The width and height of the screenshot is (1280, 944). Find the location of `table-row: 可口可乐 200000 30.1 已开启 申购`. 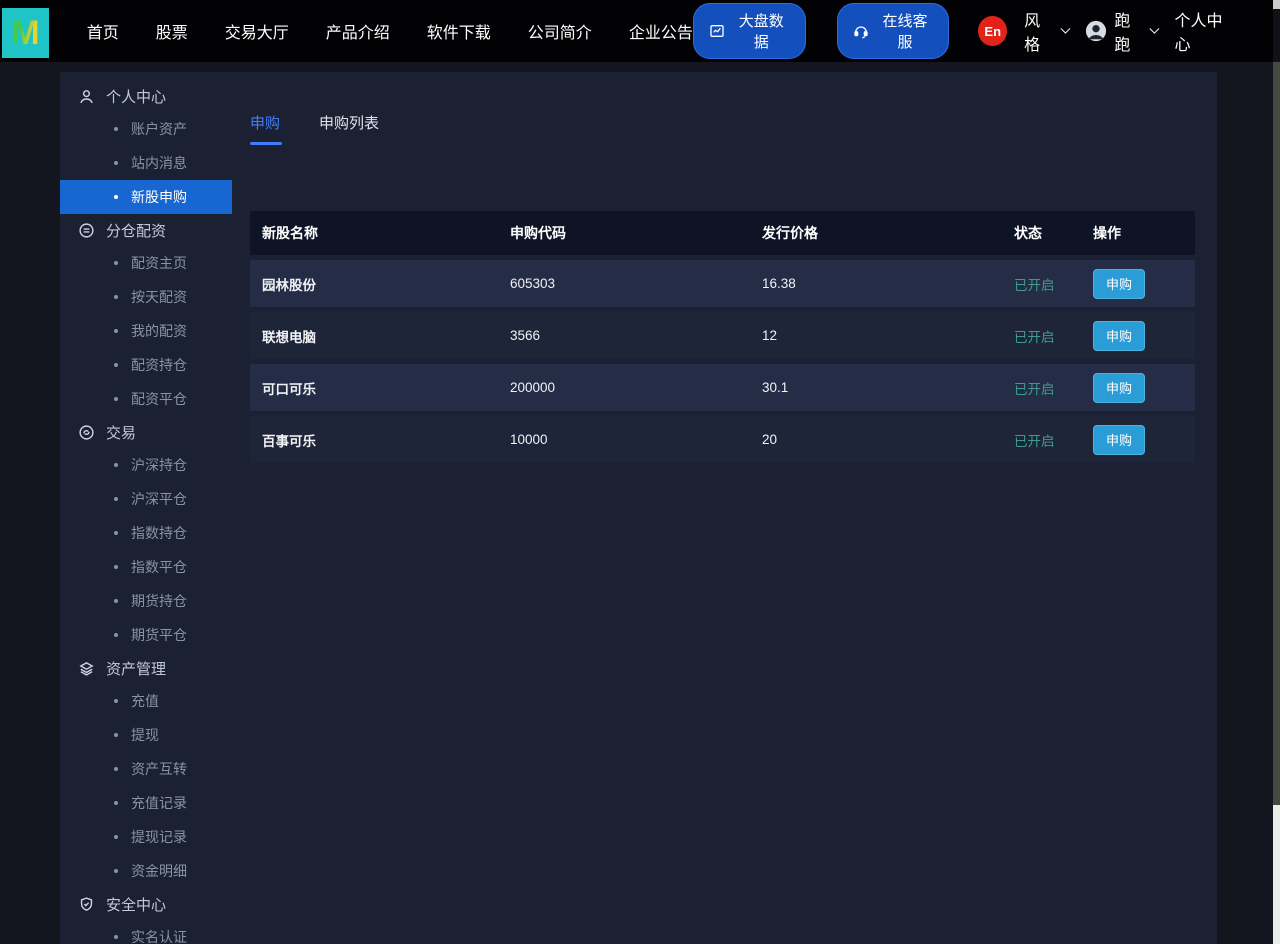

table-row: 可口可乐 200000 30.1 已开启 申购 is located at coordinates (722, 387).